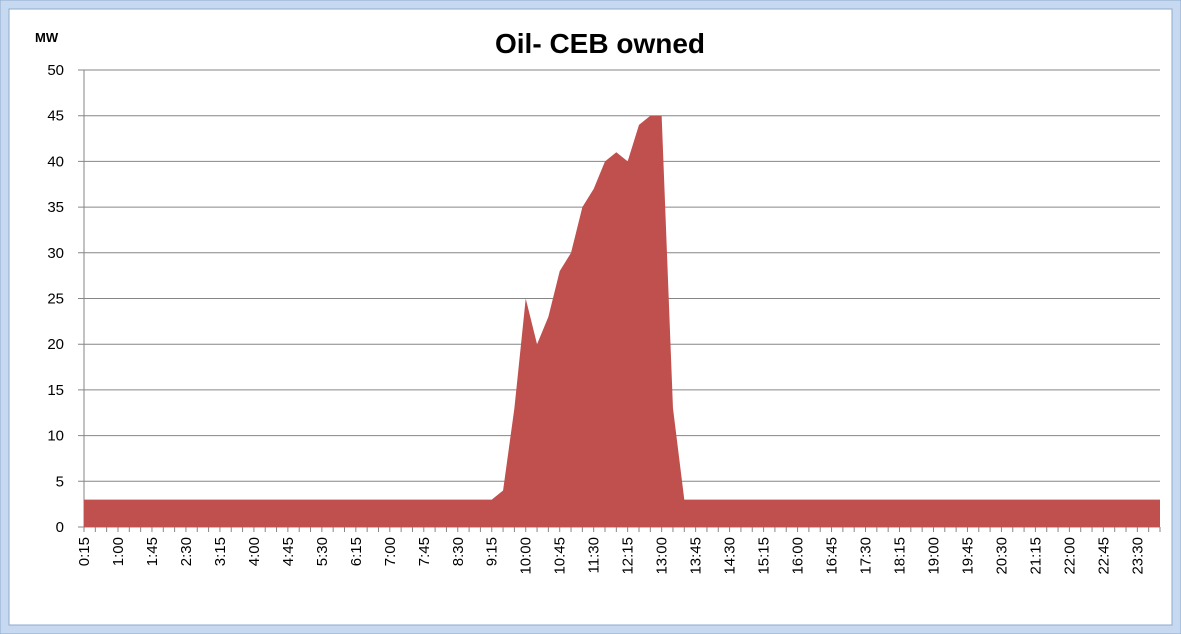 This screenshot has width=1181, height=634. I want to click on x-tick-label: 21:15, so click(1035, 556).